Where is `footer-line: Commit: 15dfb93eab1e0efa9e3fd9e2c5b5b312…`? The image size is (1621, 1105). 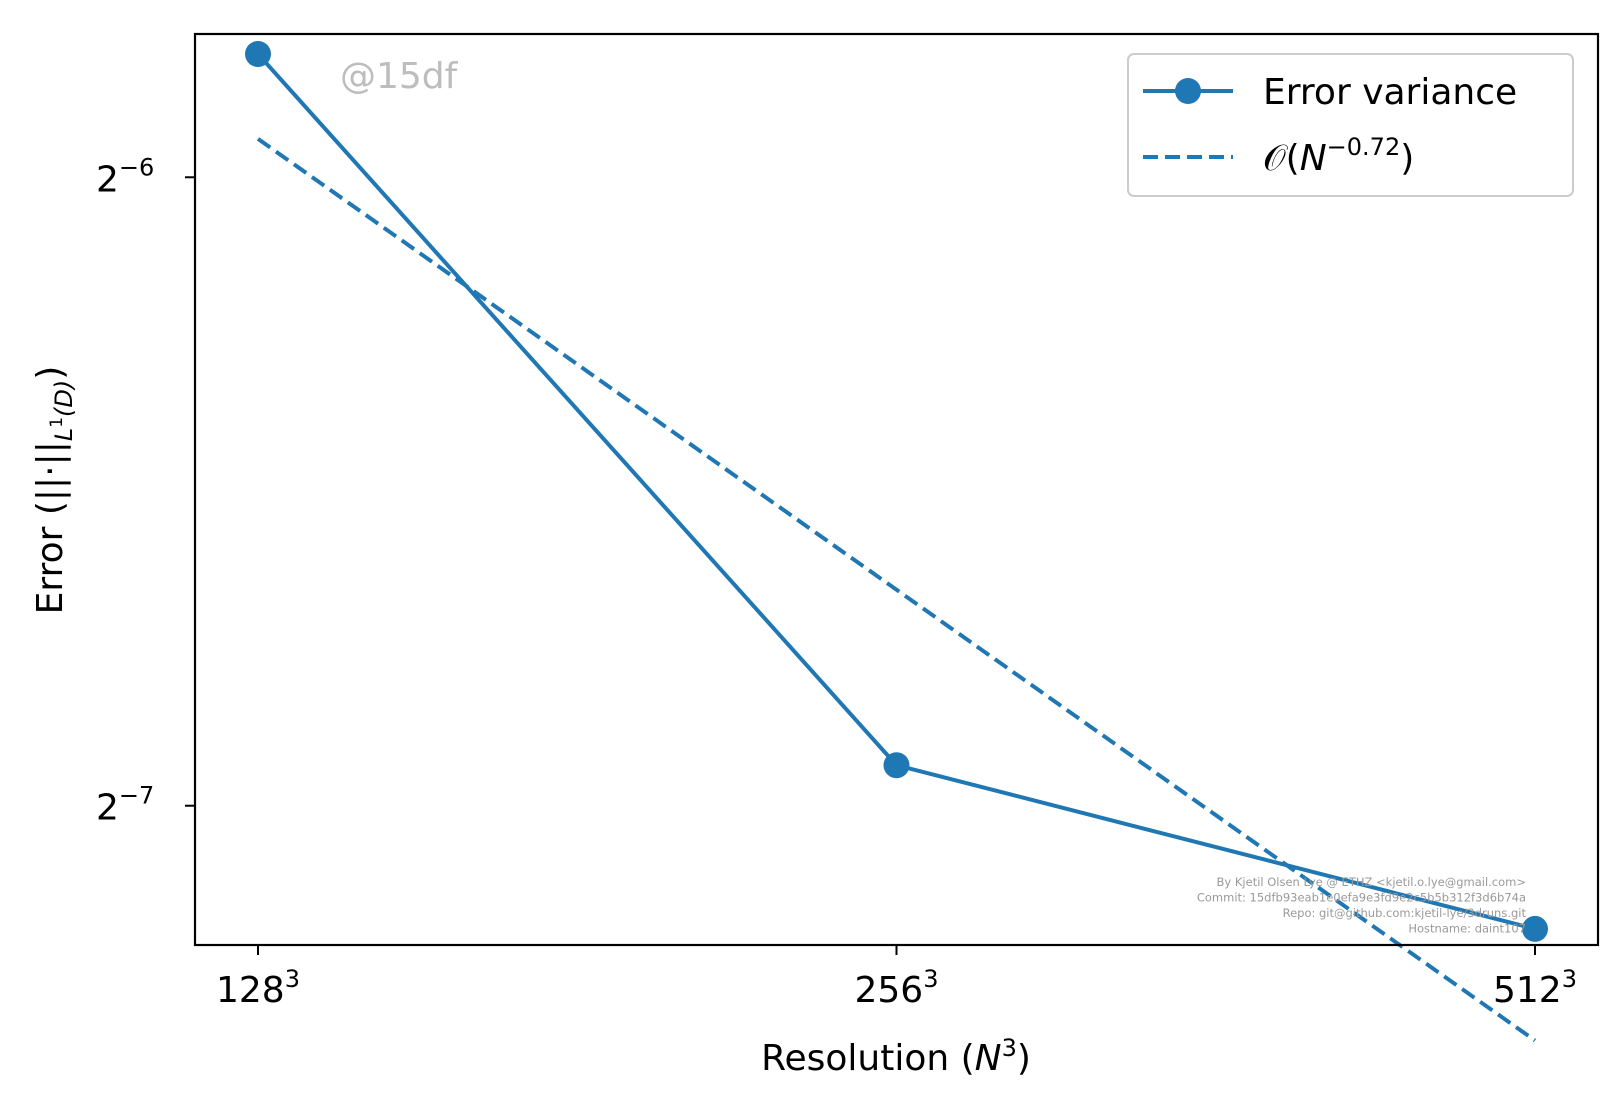
footer-line: Commit: 15dfb93eab1e0efa9e3fd9e2c5b5b312… is located at coordinates (1361, 898).